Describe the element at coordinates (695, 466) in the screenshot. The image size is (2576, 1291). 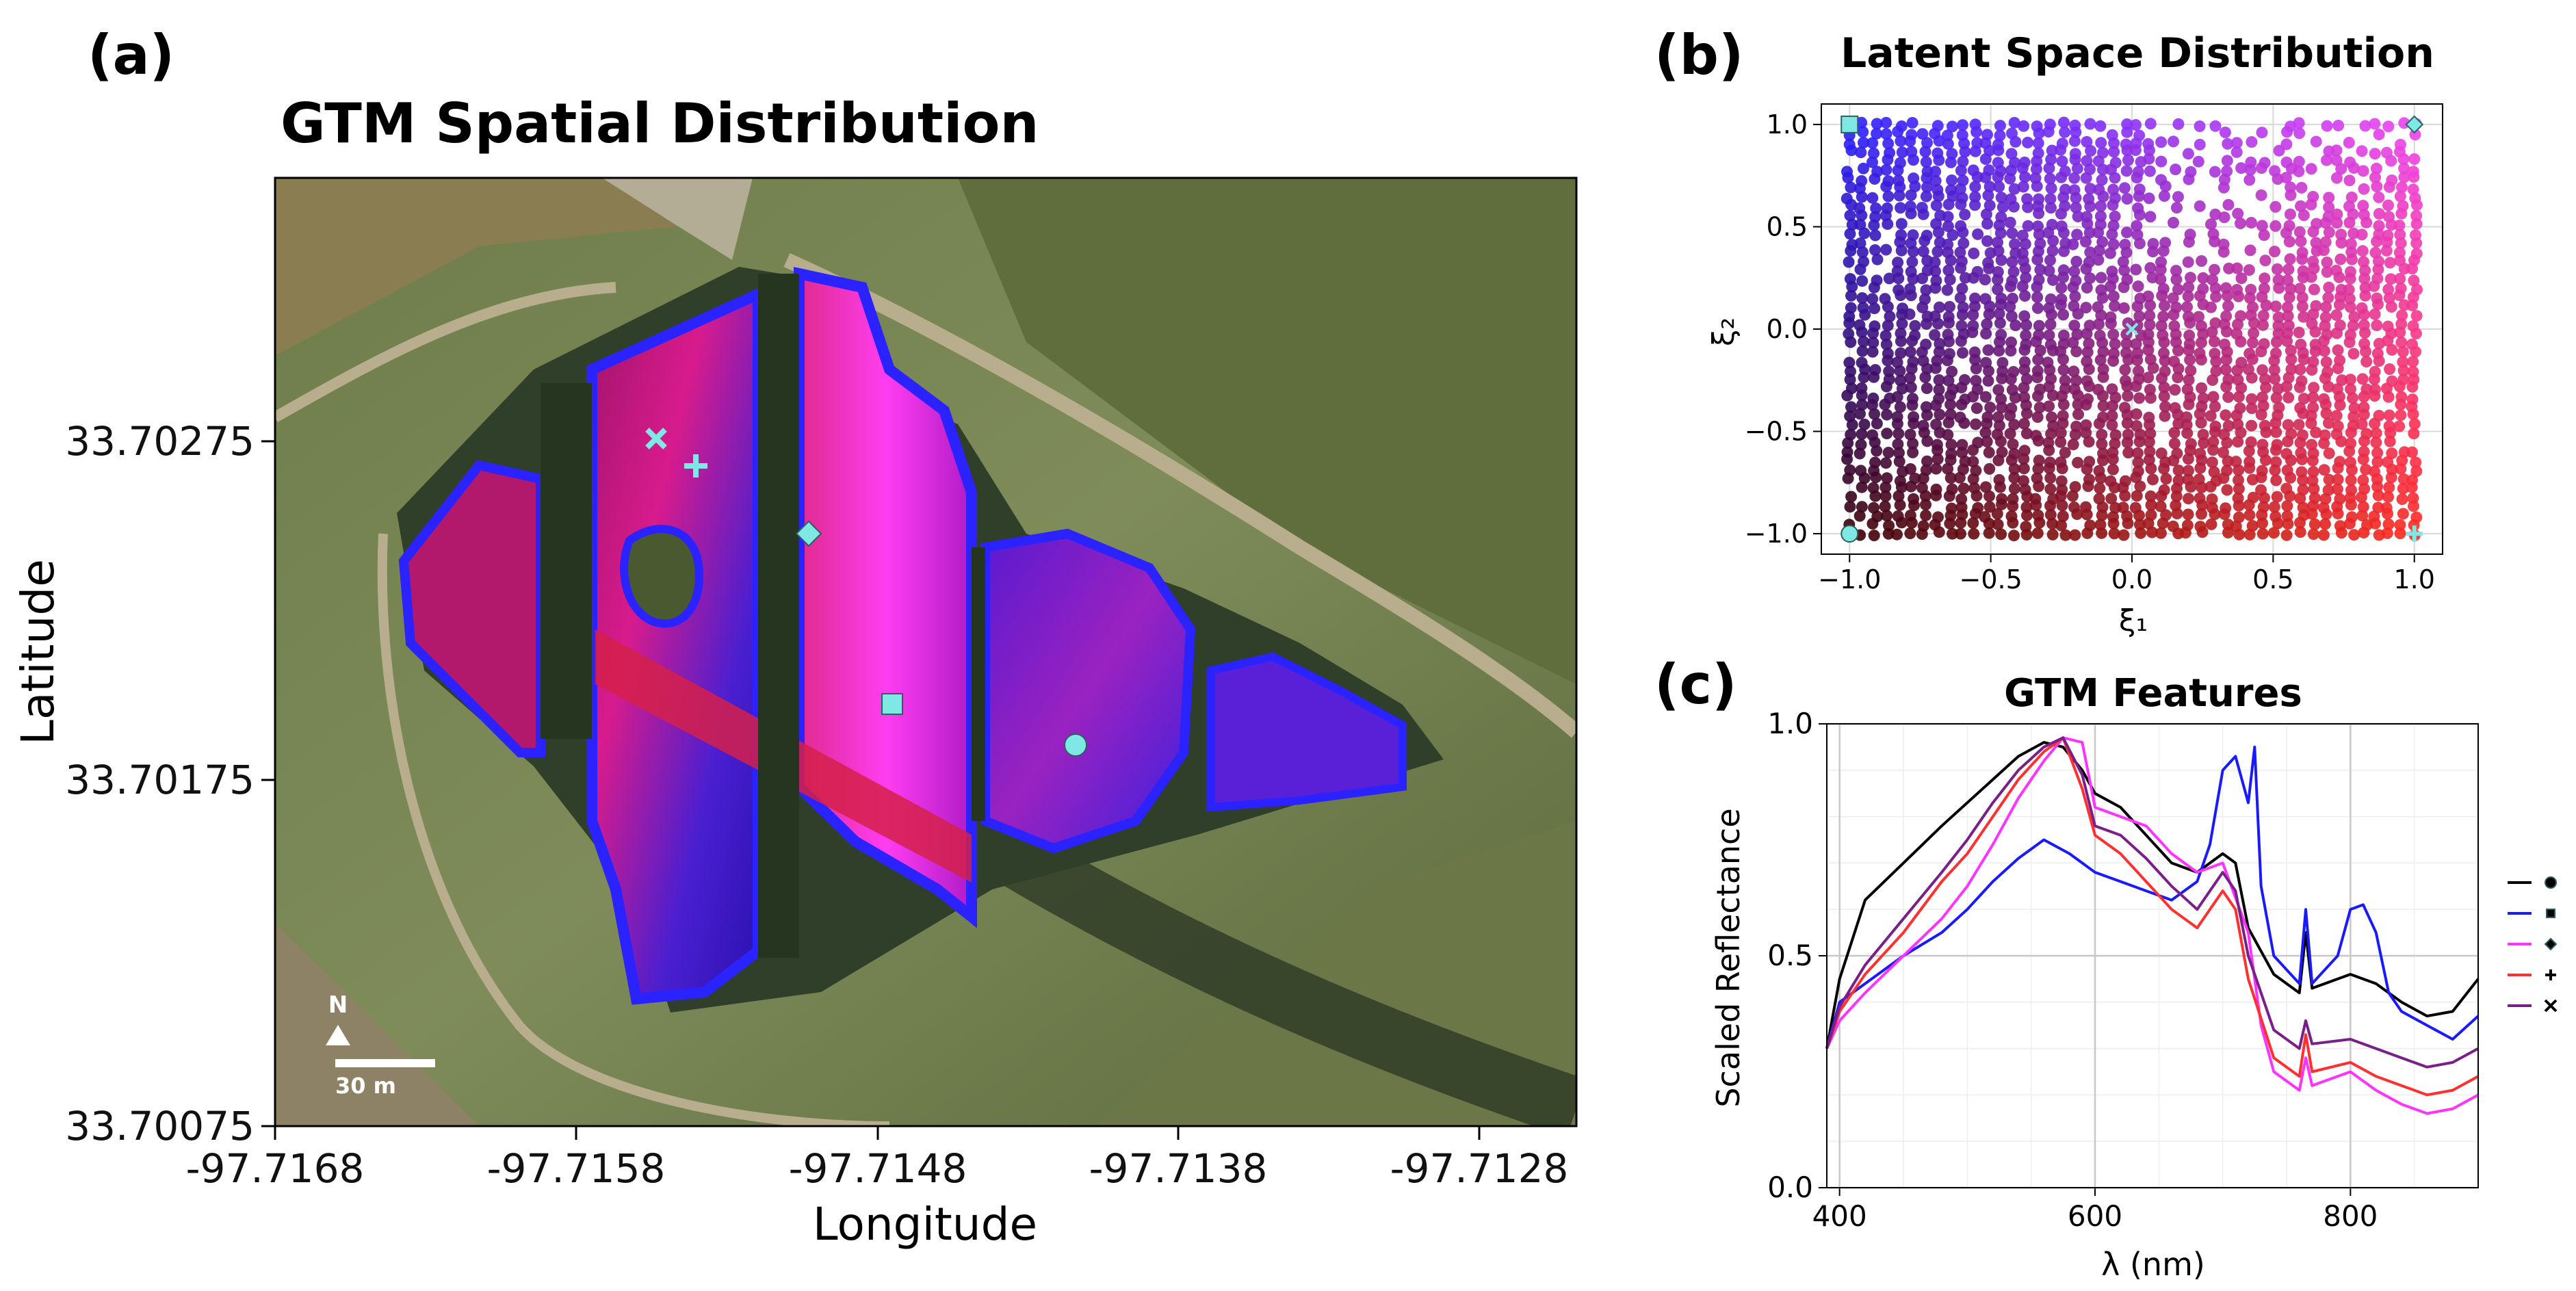
I see `plus-marker` at that location.